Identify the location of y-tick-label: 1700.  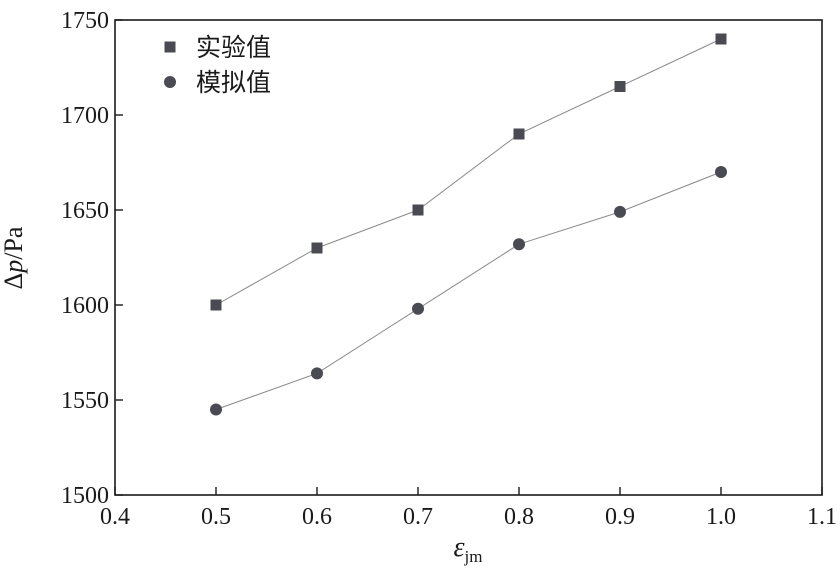
(85, 116).